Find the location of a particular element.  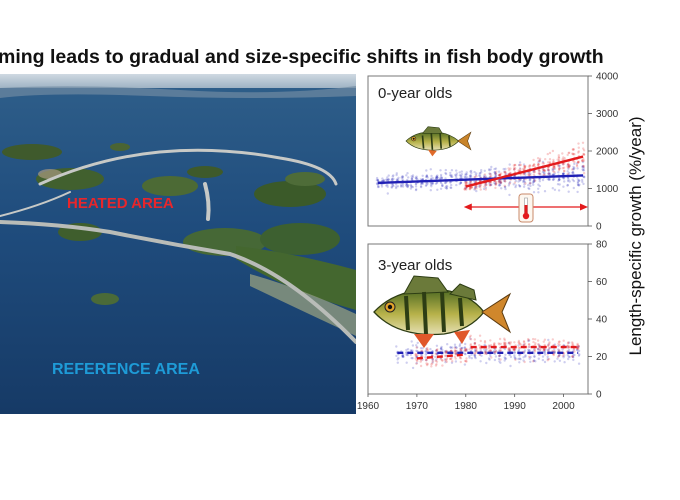

x-tick-label: 1960 is located at coordinates (368, 406).